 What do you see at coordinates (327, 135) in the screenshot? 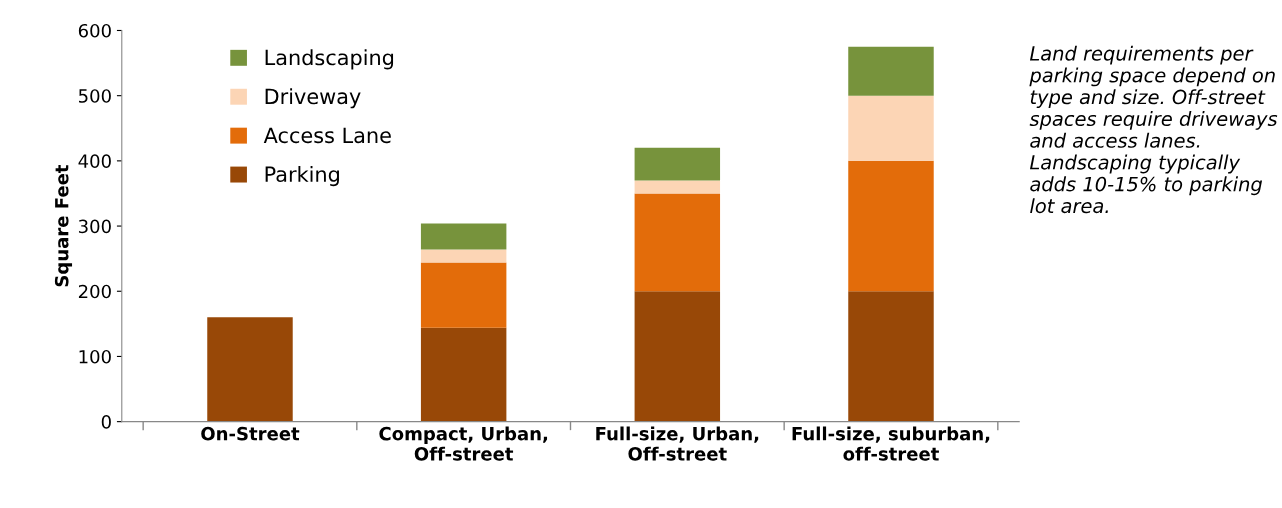
I see `legend-label: Access Lane` at bounding box center [327, 135].